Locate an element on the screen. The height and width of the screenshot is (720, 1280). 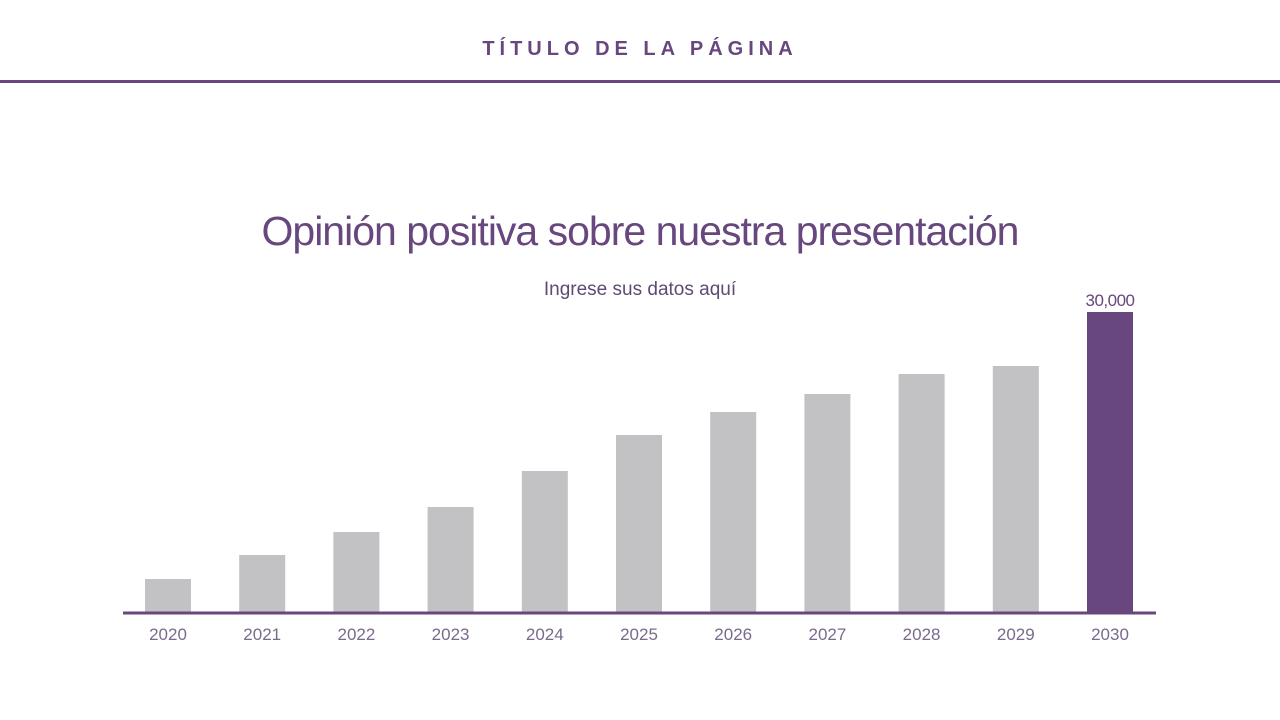
bar-2028 is located at coordinates (921, 493).